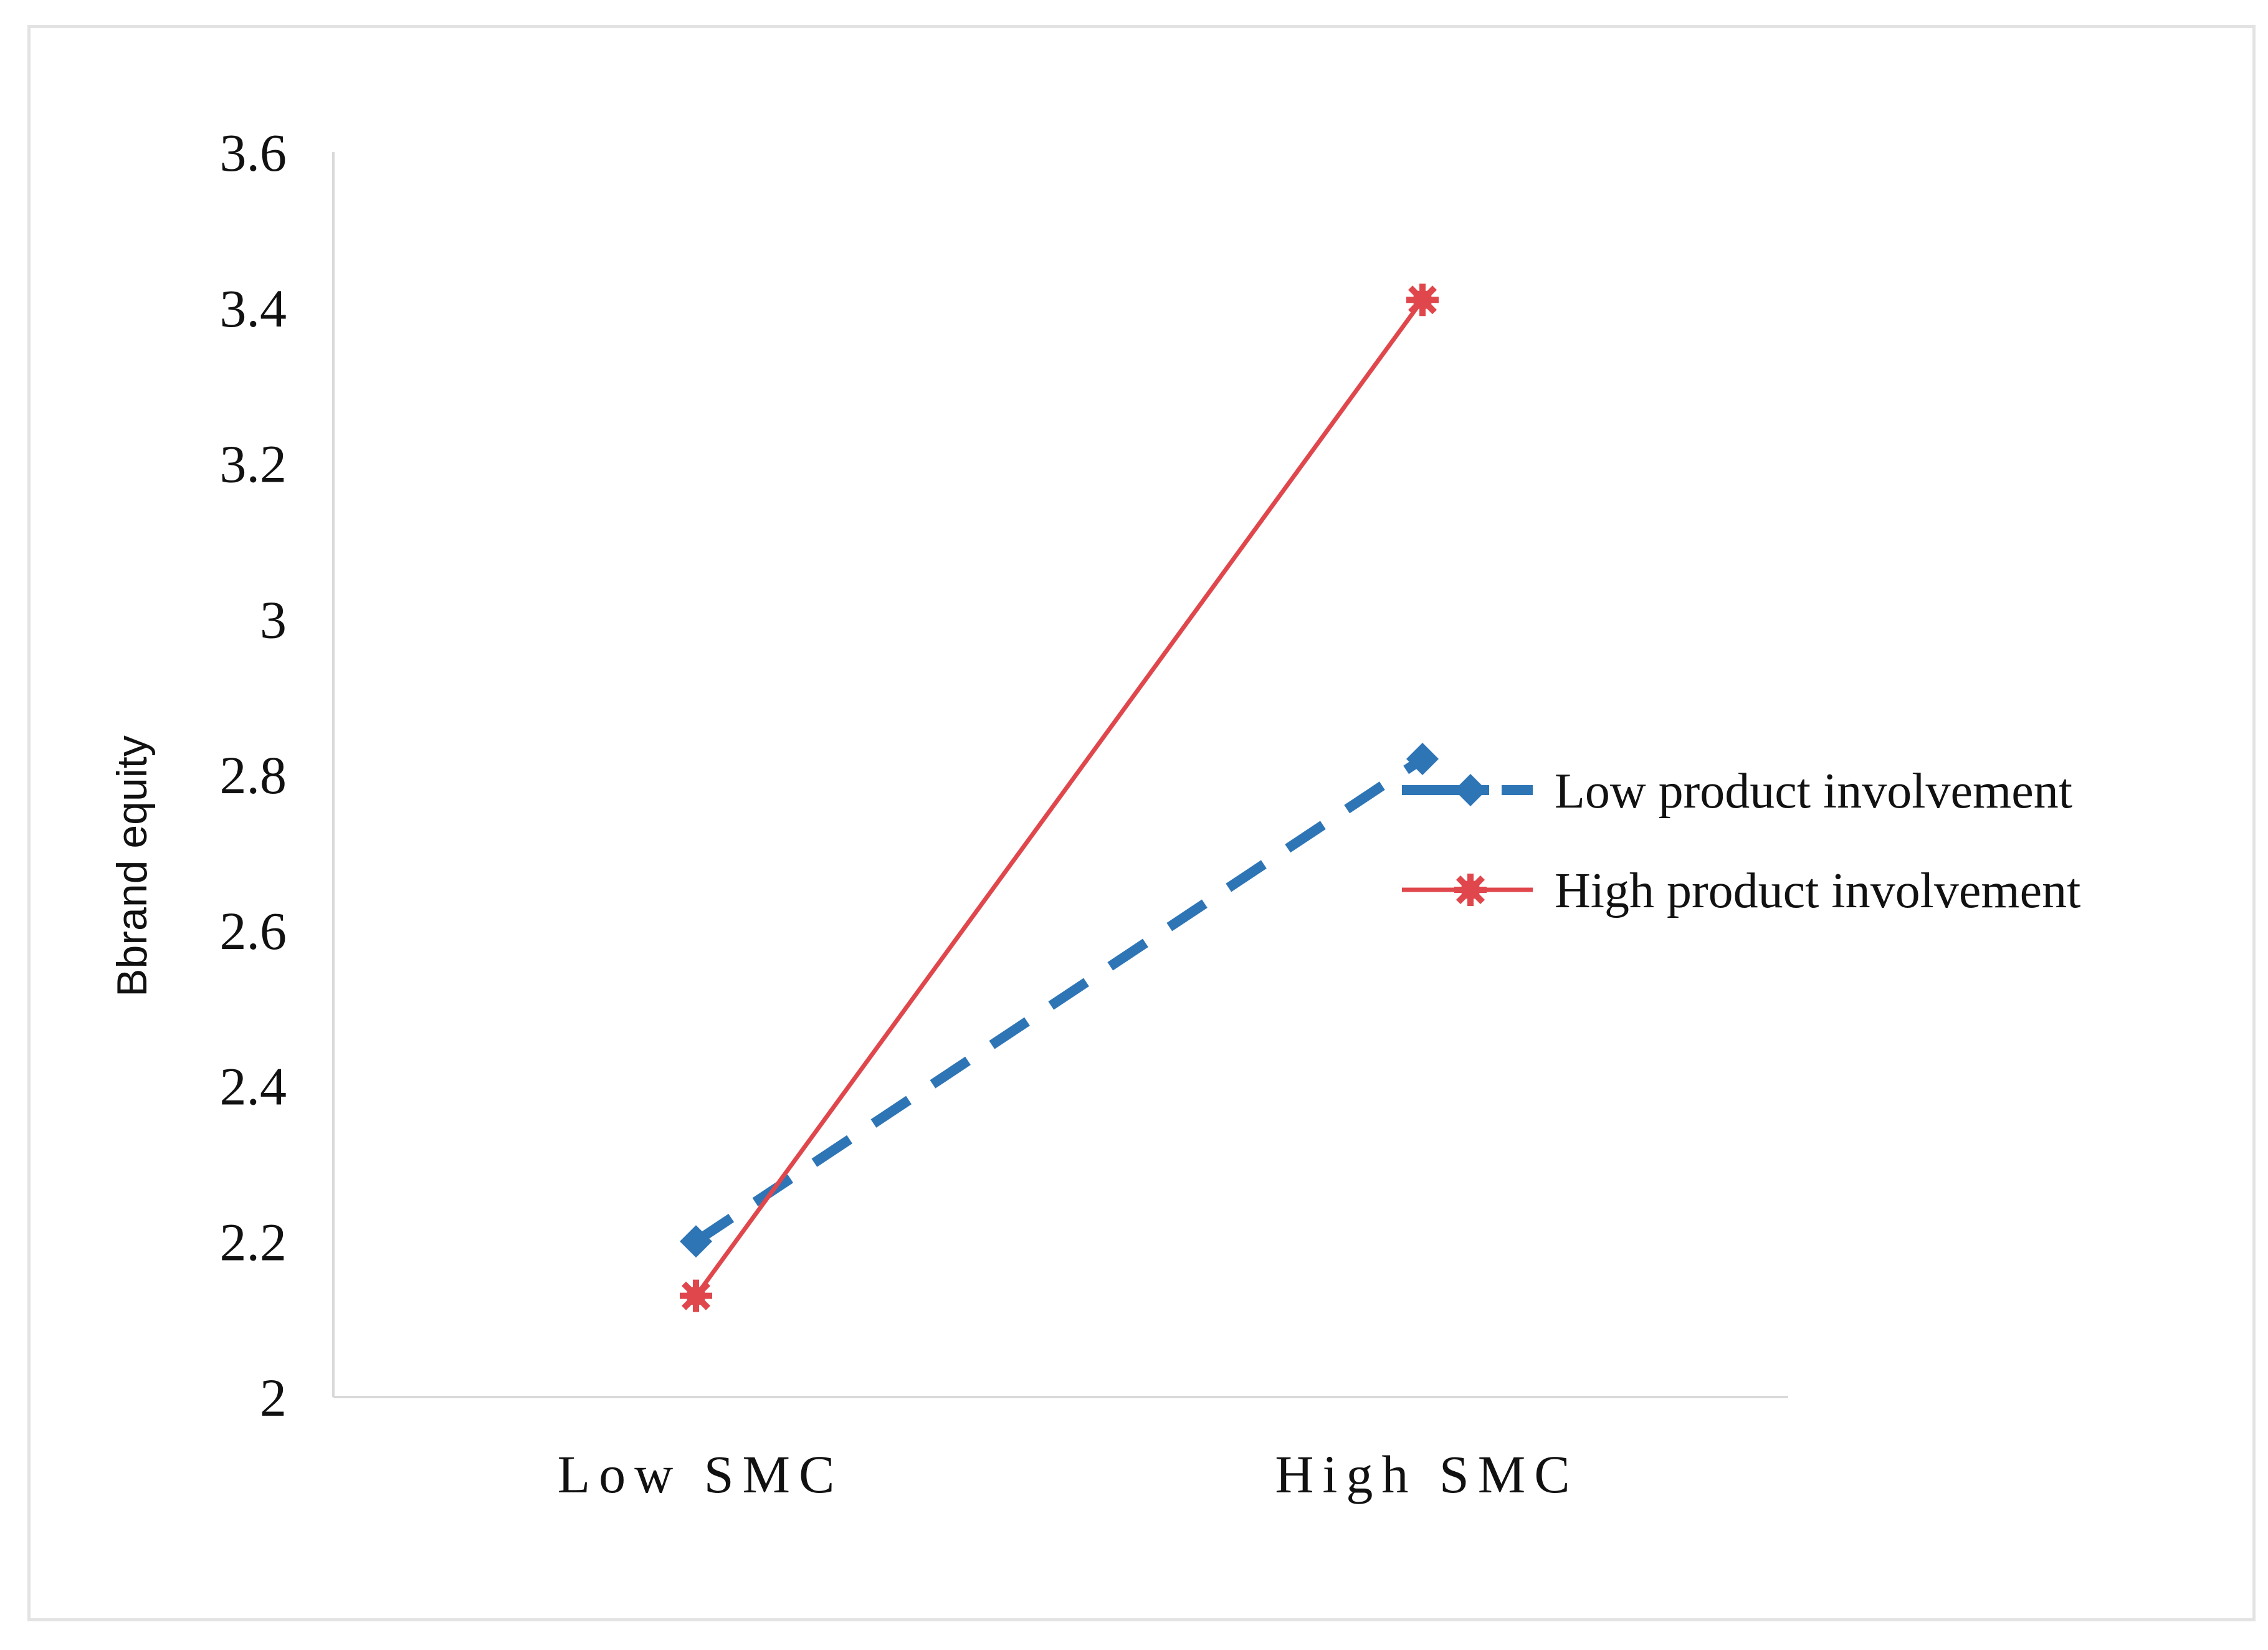 This screenshot has width=2268, height=1650. Describe the element at coordinates (253, 153) in the screenshot. I see `y-tick-label: 3.6` at that location.